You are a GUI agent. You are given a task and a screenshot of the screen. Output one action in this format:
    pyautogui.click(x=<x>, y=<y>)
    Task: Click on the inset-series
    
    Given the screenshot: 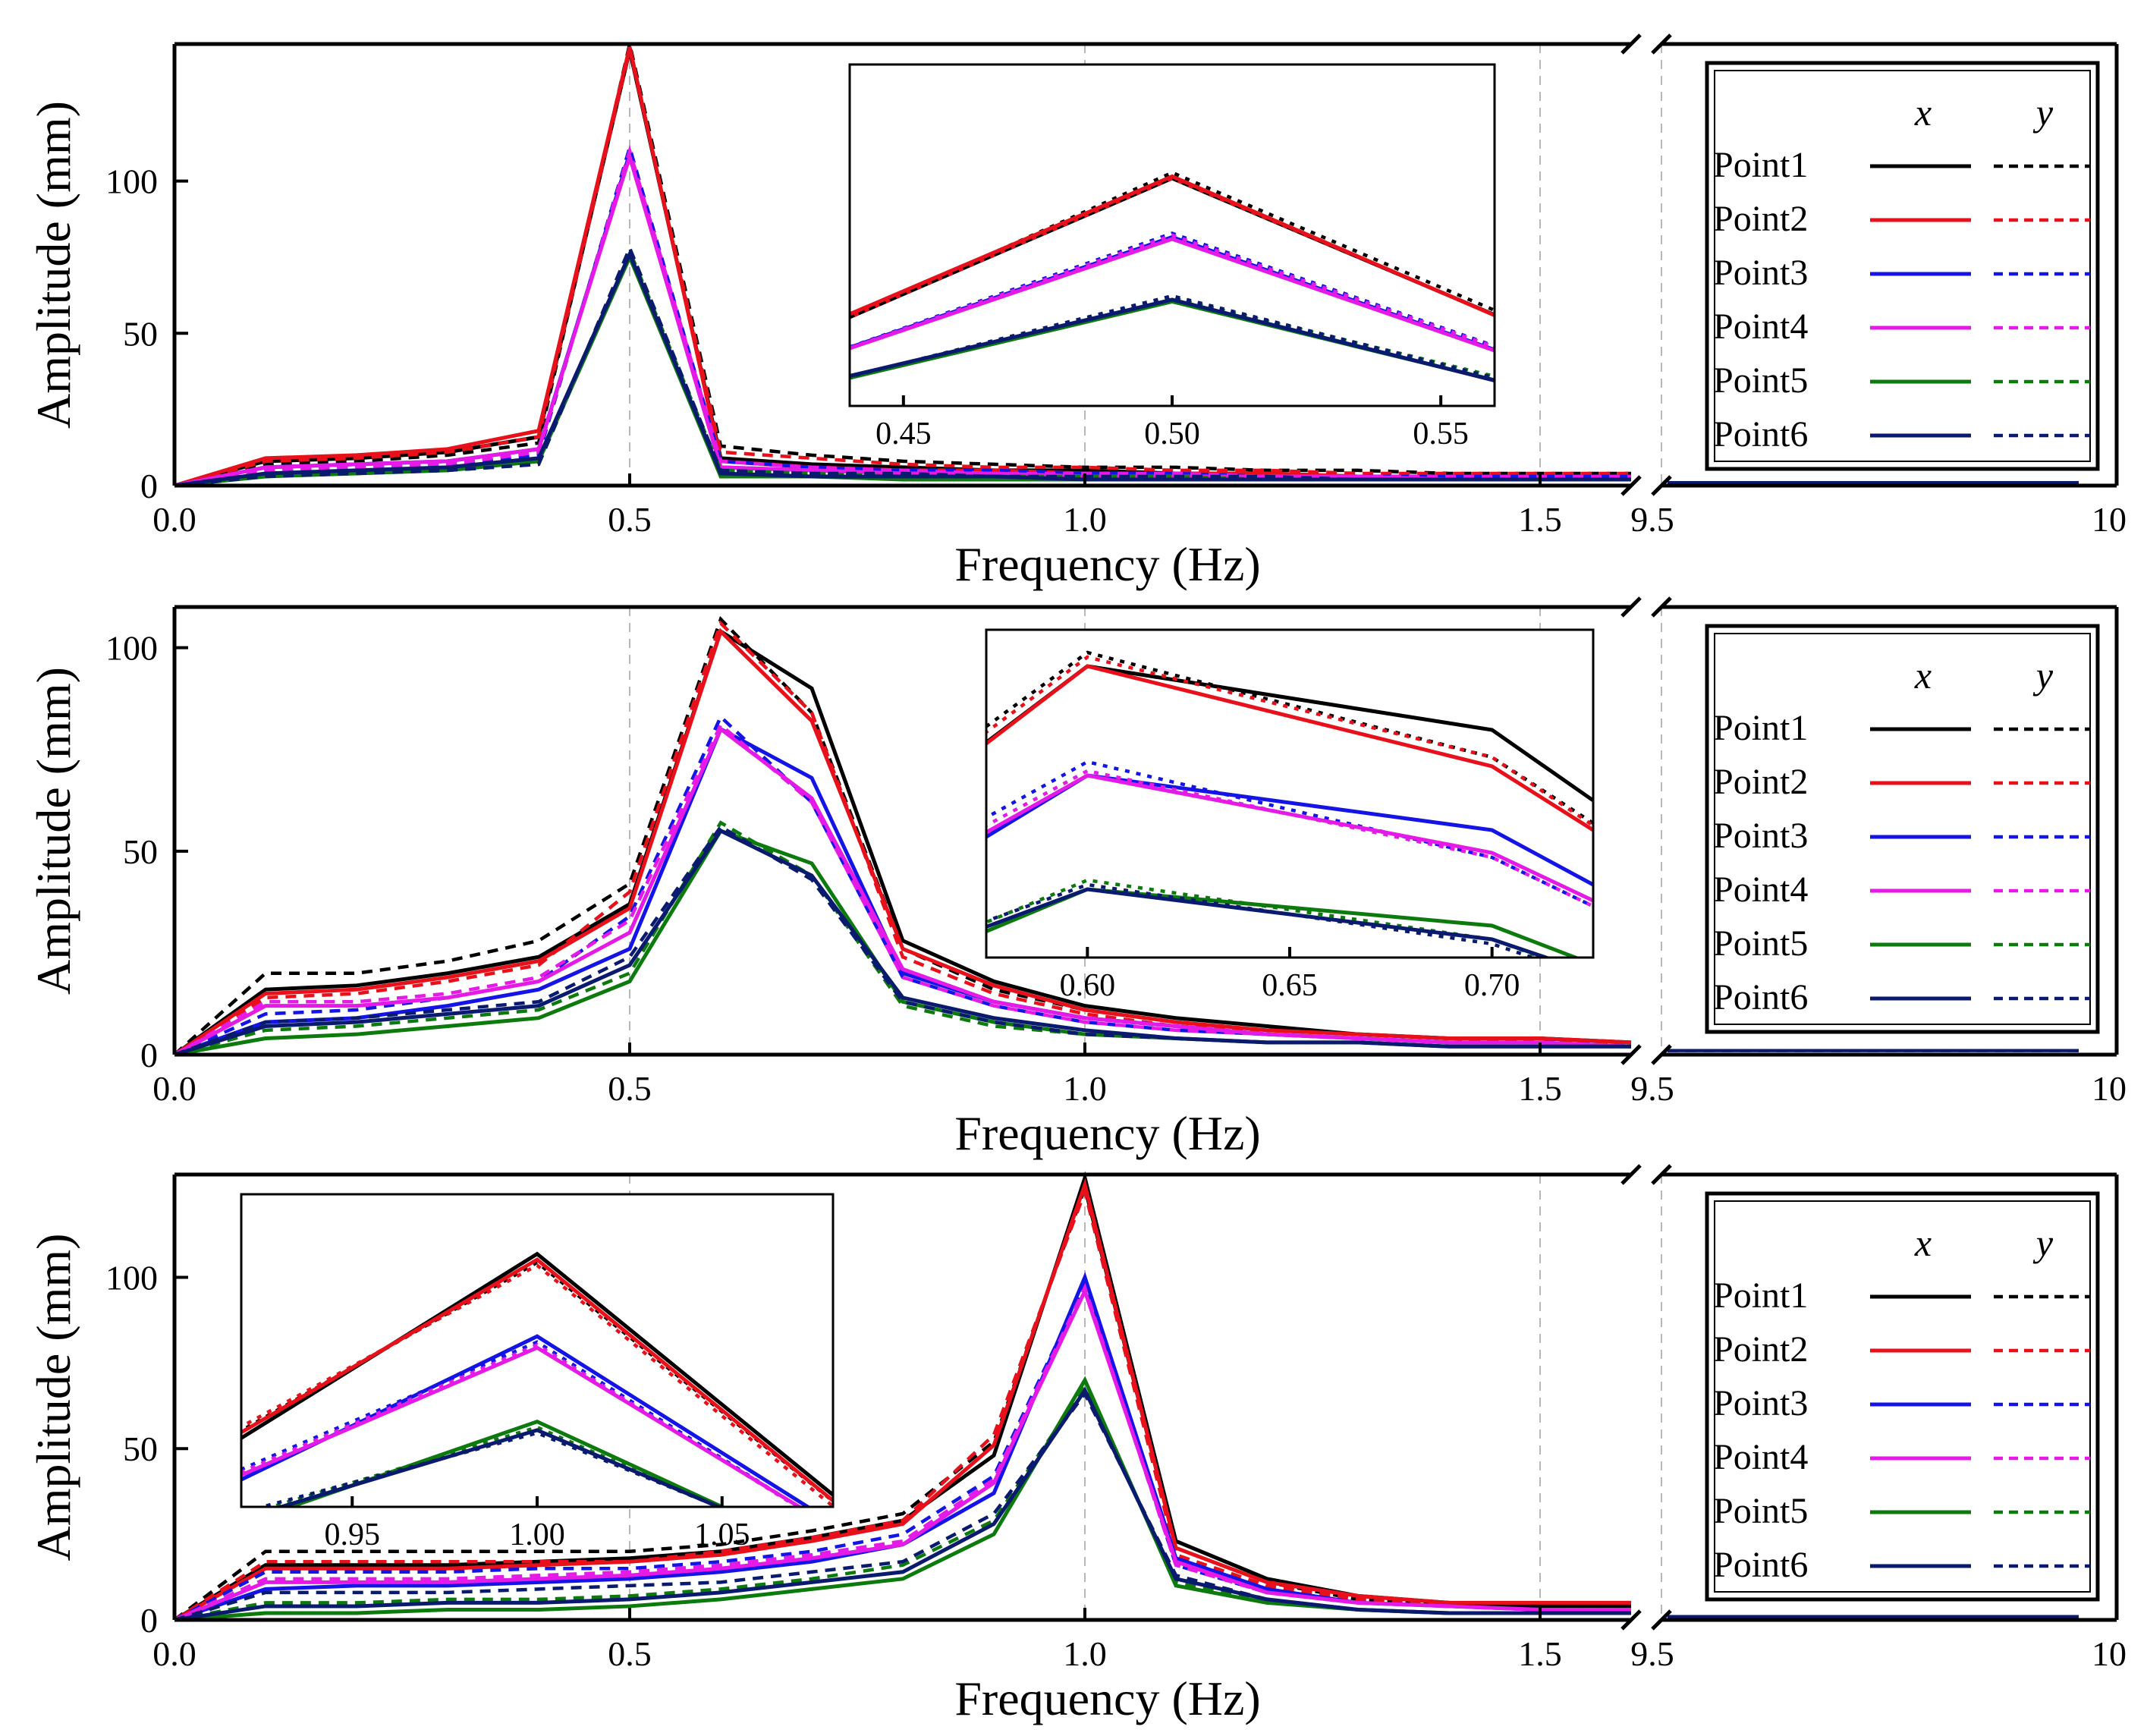 What is the action you would take?
    pyautogui.click(x=1172, y=277)
    